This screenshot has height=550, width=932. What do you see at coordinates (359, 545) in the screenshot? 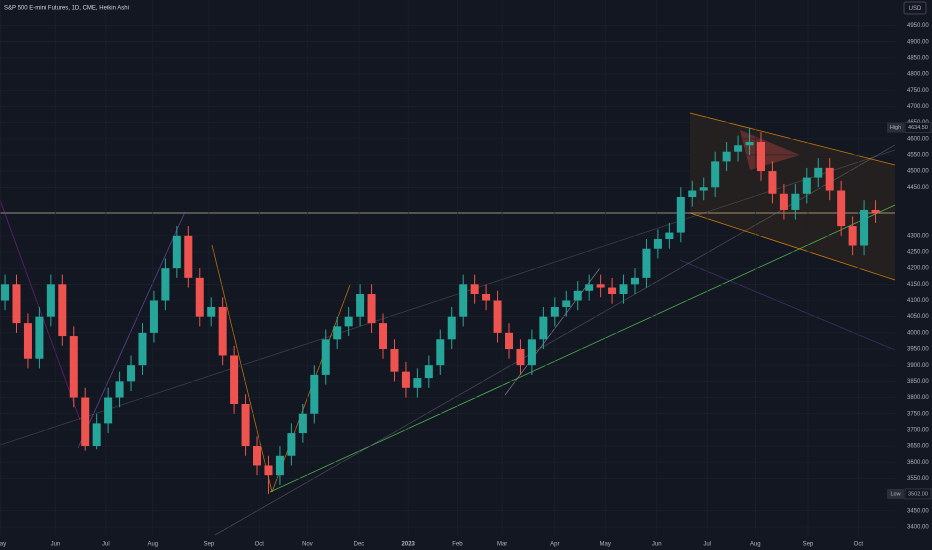
I see `x-tick-label: Dec` at bounding box center [359, 545].